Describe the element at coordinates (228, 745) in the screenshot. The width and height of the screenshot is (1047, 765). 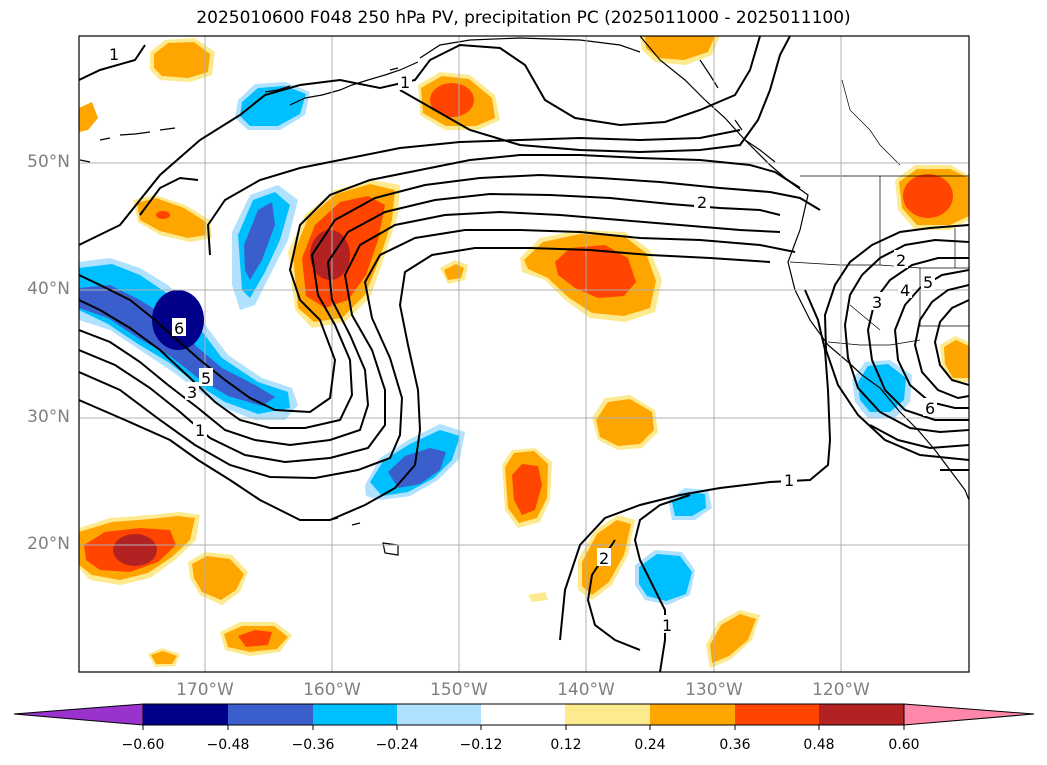
I see `colorbar-tick-label: −0.48` at that location.